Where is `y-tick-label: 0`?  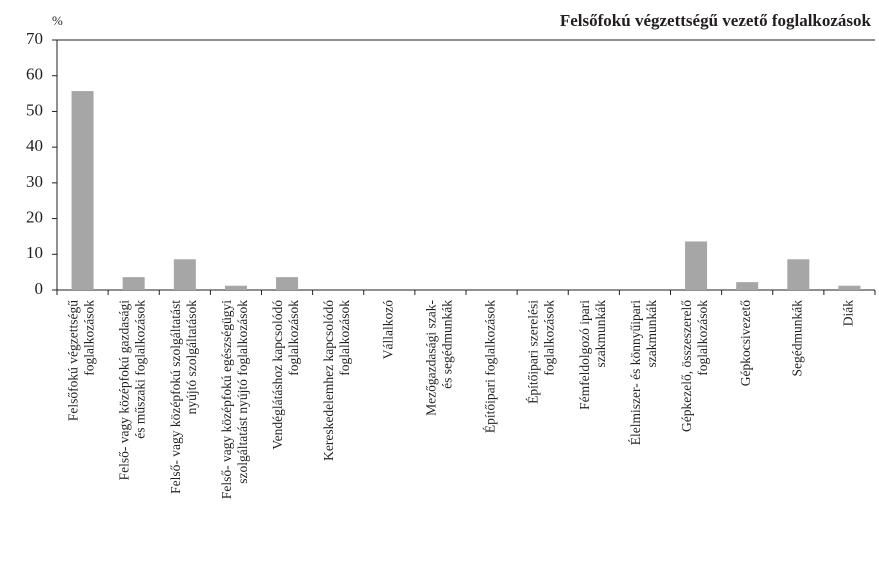 y-tick-label: 0 is located at coordinates (39, 288).